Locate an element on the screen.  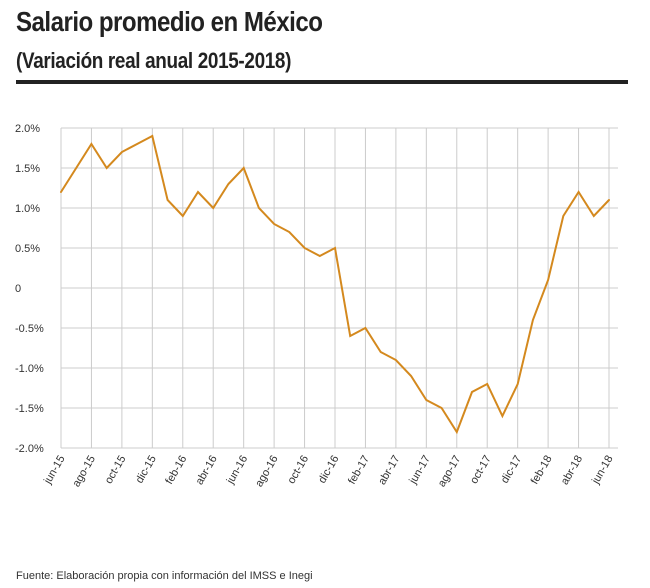
x-tick-label: jun-17 is located at coordinates (420, 470).